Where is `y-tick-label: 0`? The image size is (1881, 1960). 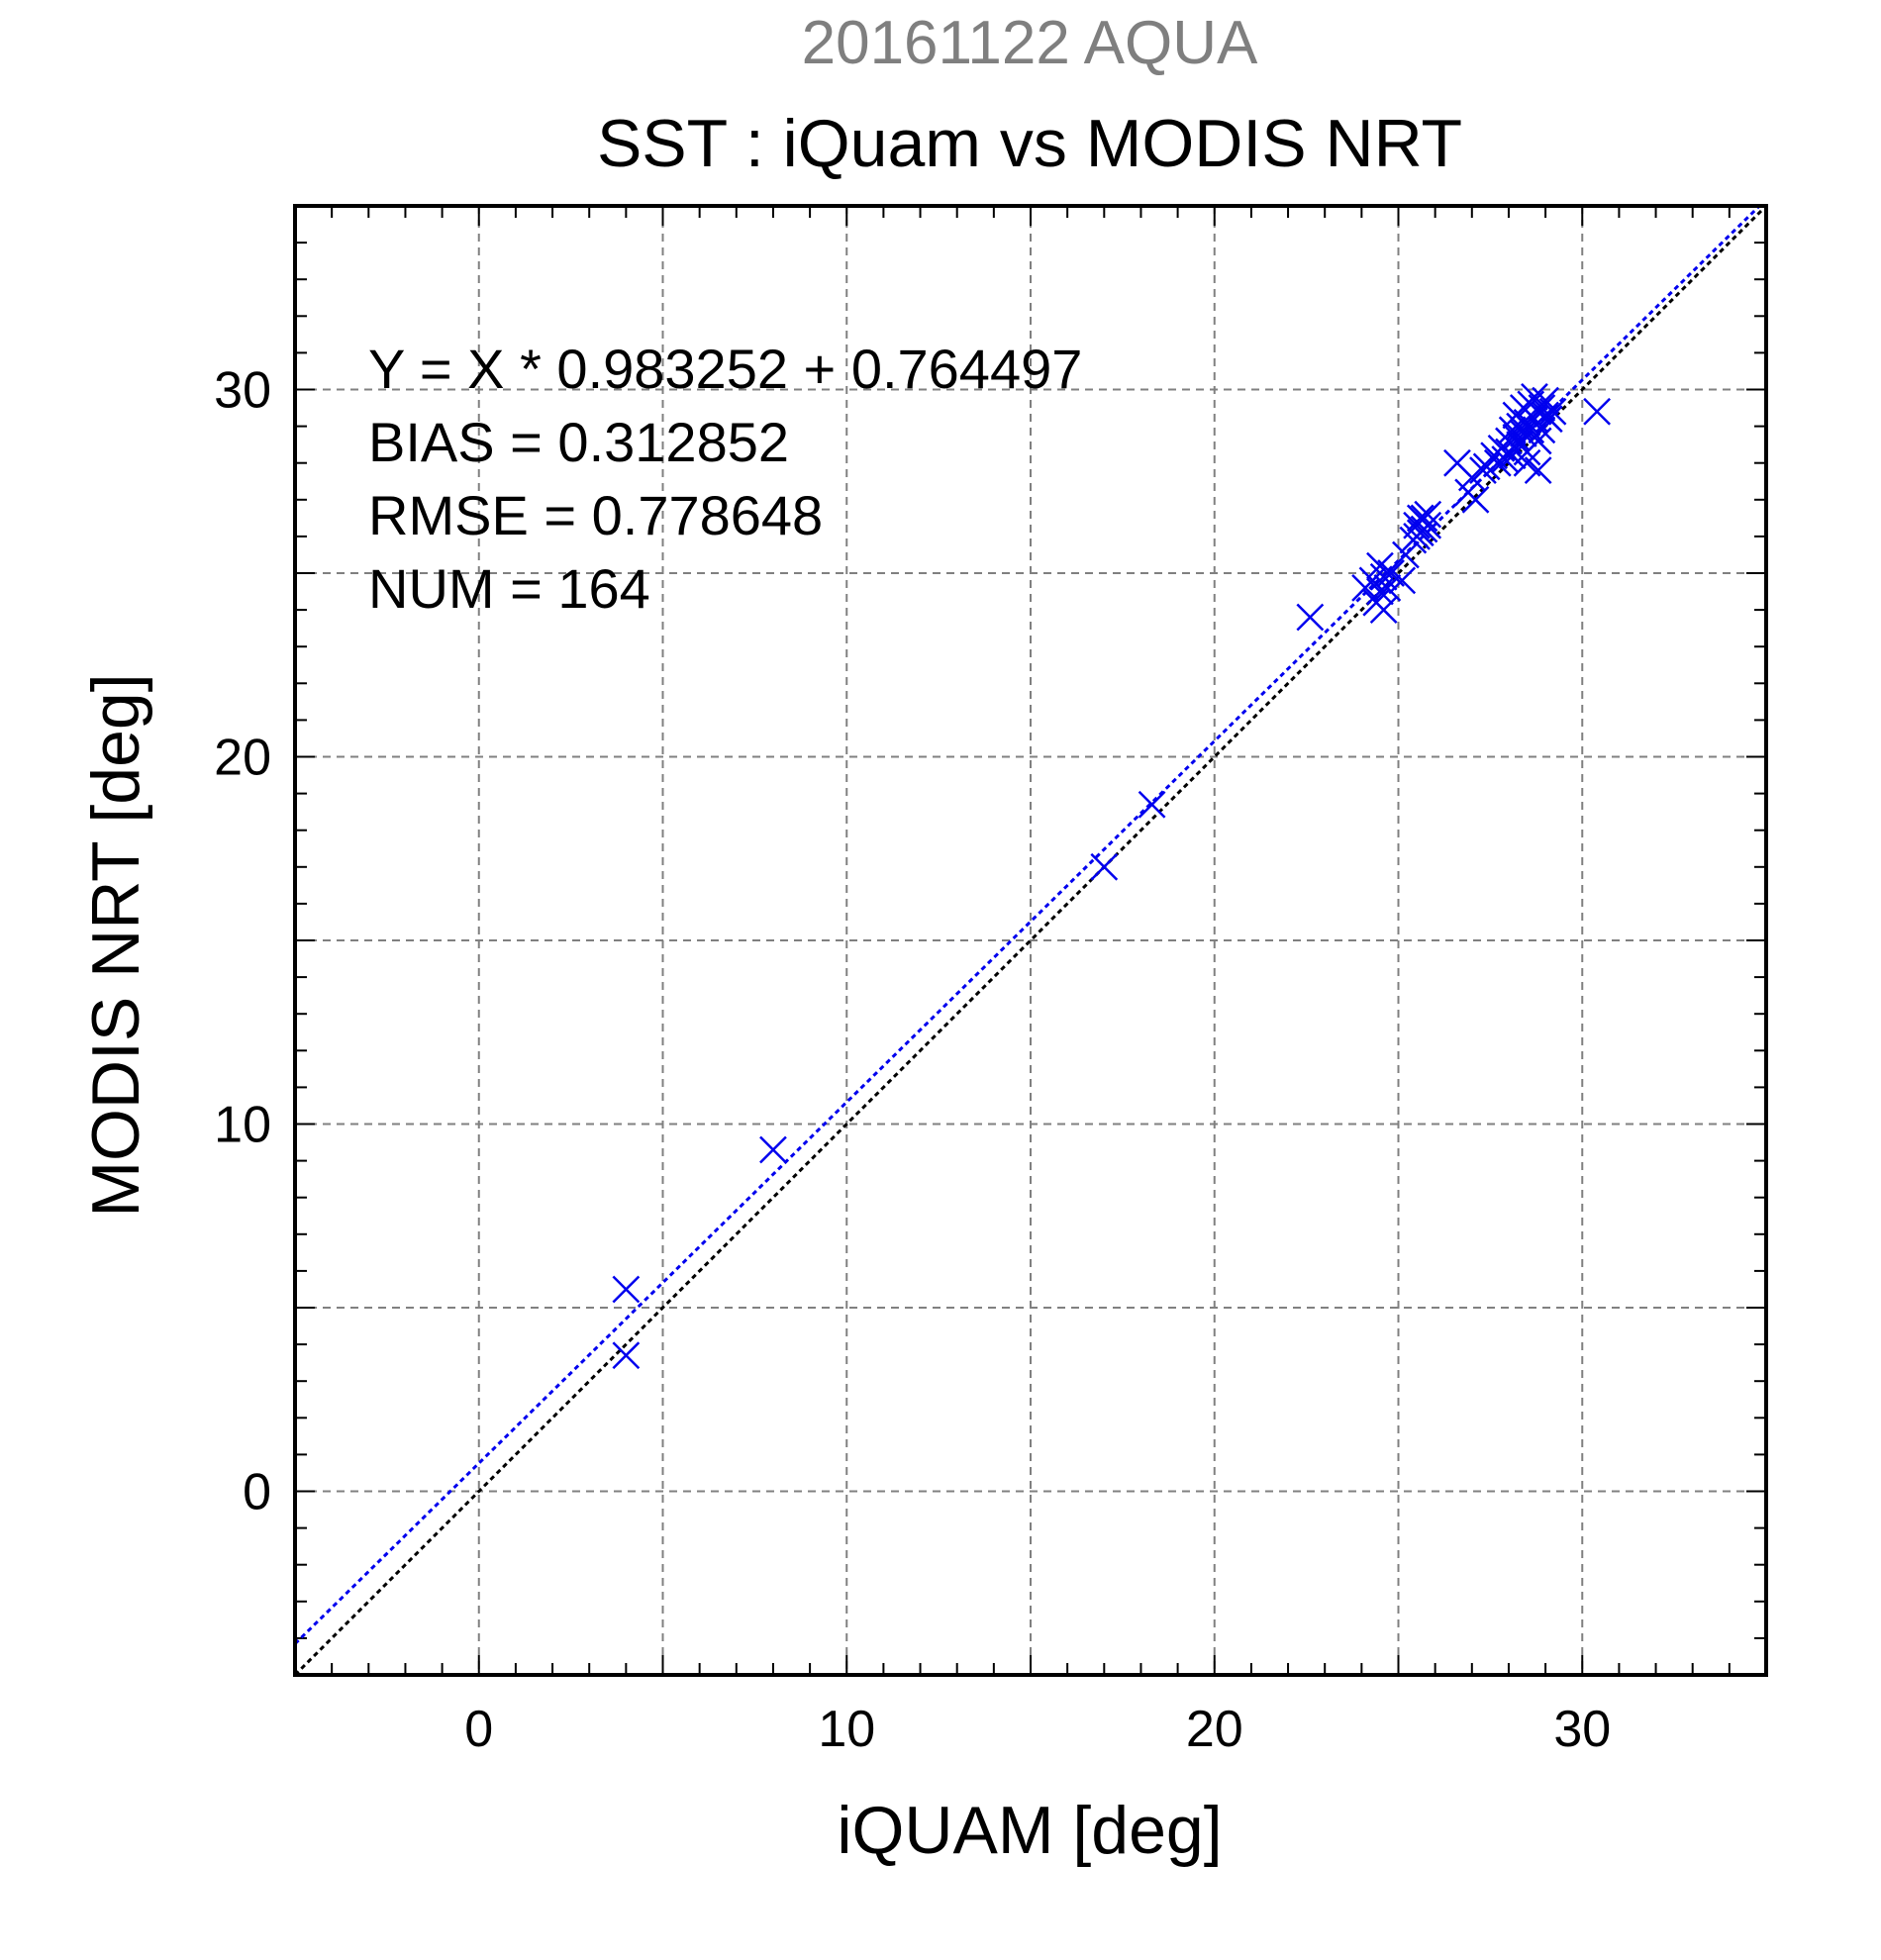
y-tick-label: 0 is located at coordinates (257, 1492).